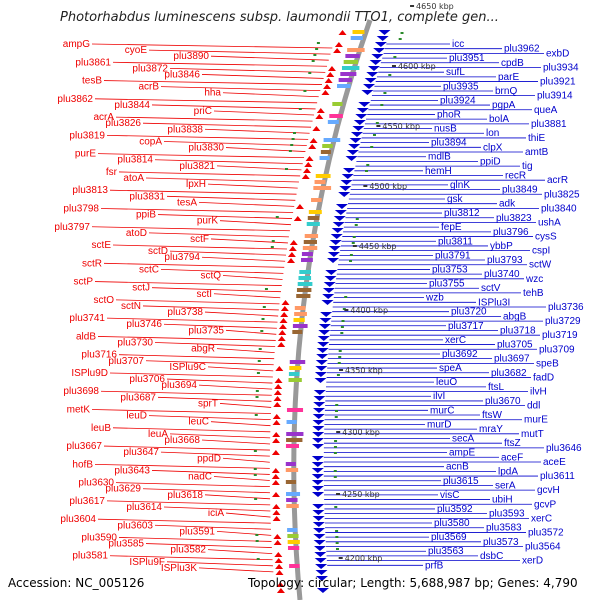 The width and height of the screenshot is (600, 600). I want to click on gene-label-left: sctJ, so click(141, 288).